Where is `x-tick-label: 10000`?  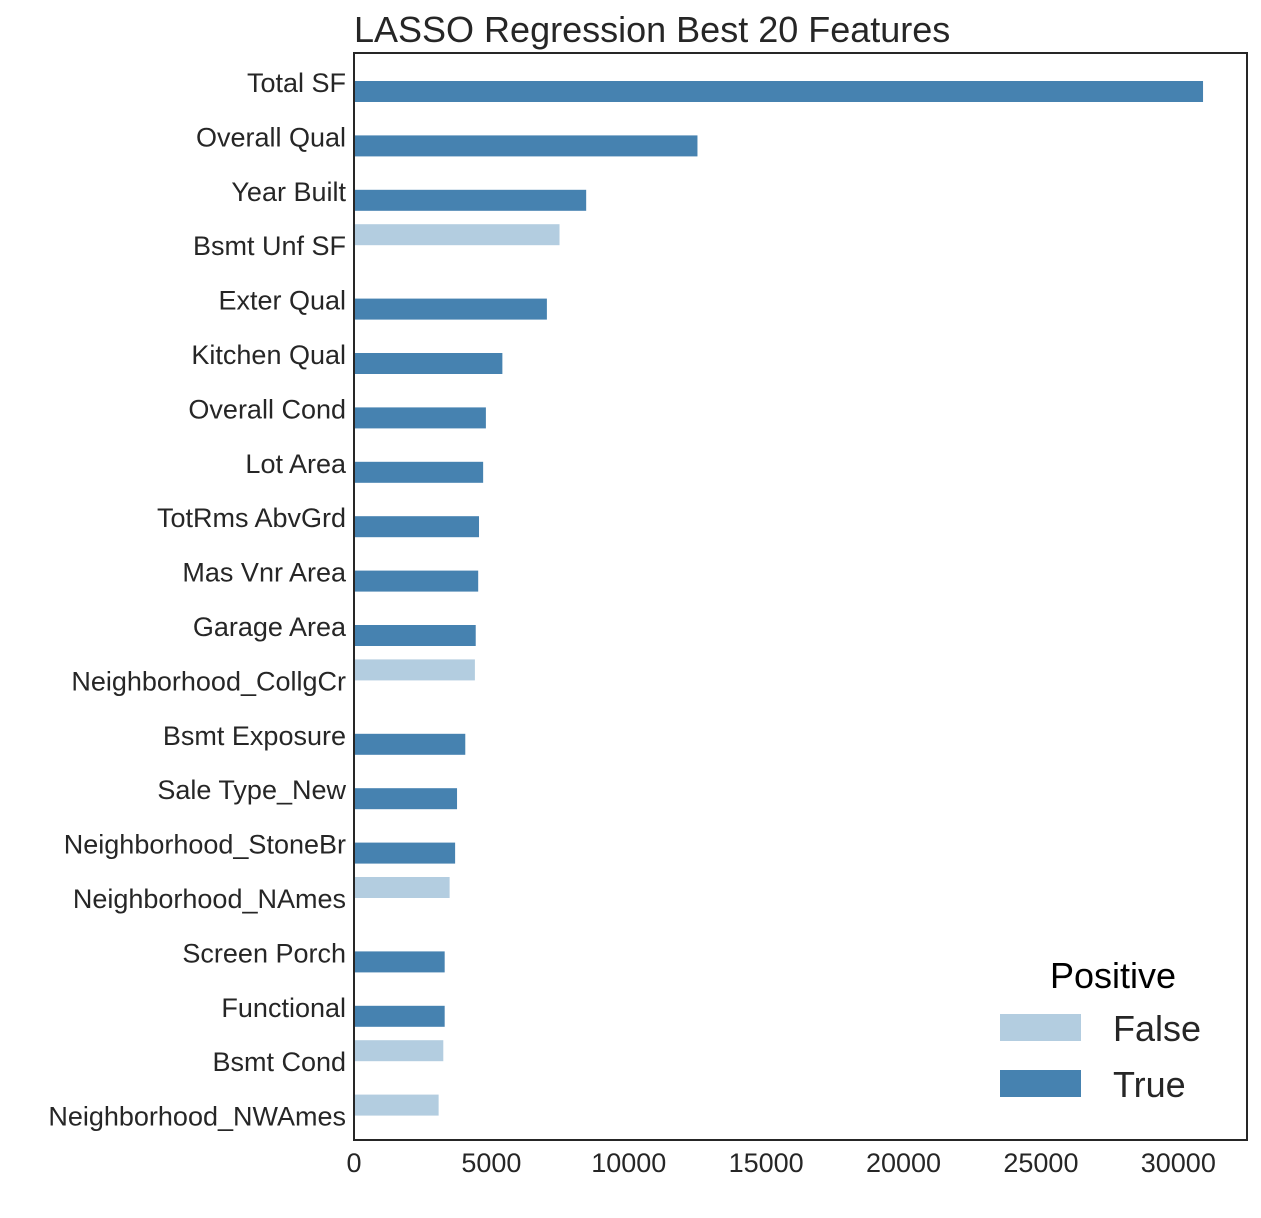 x-tick-label: 10000 is located at coordinates (628, 1163).